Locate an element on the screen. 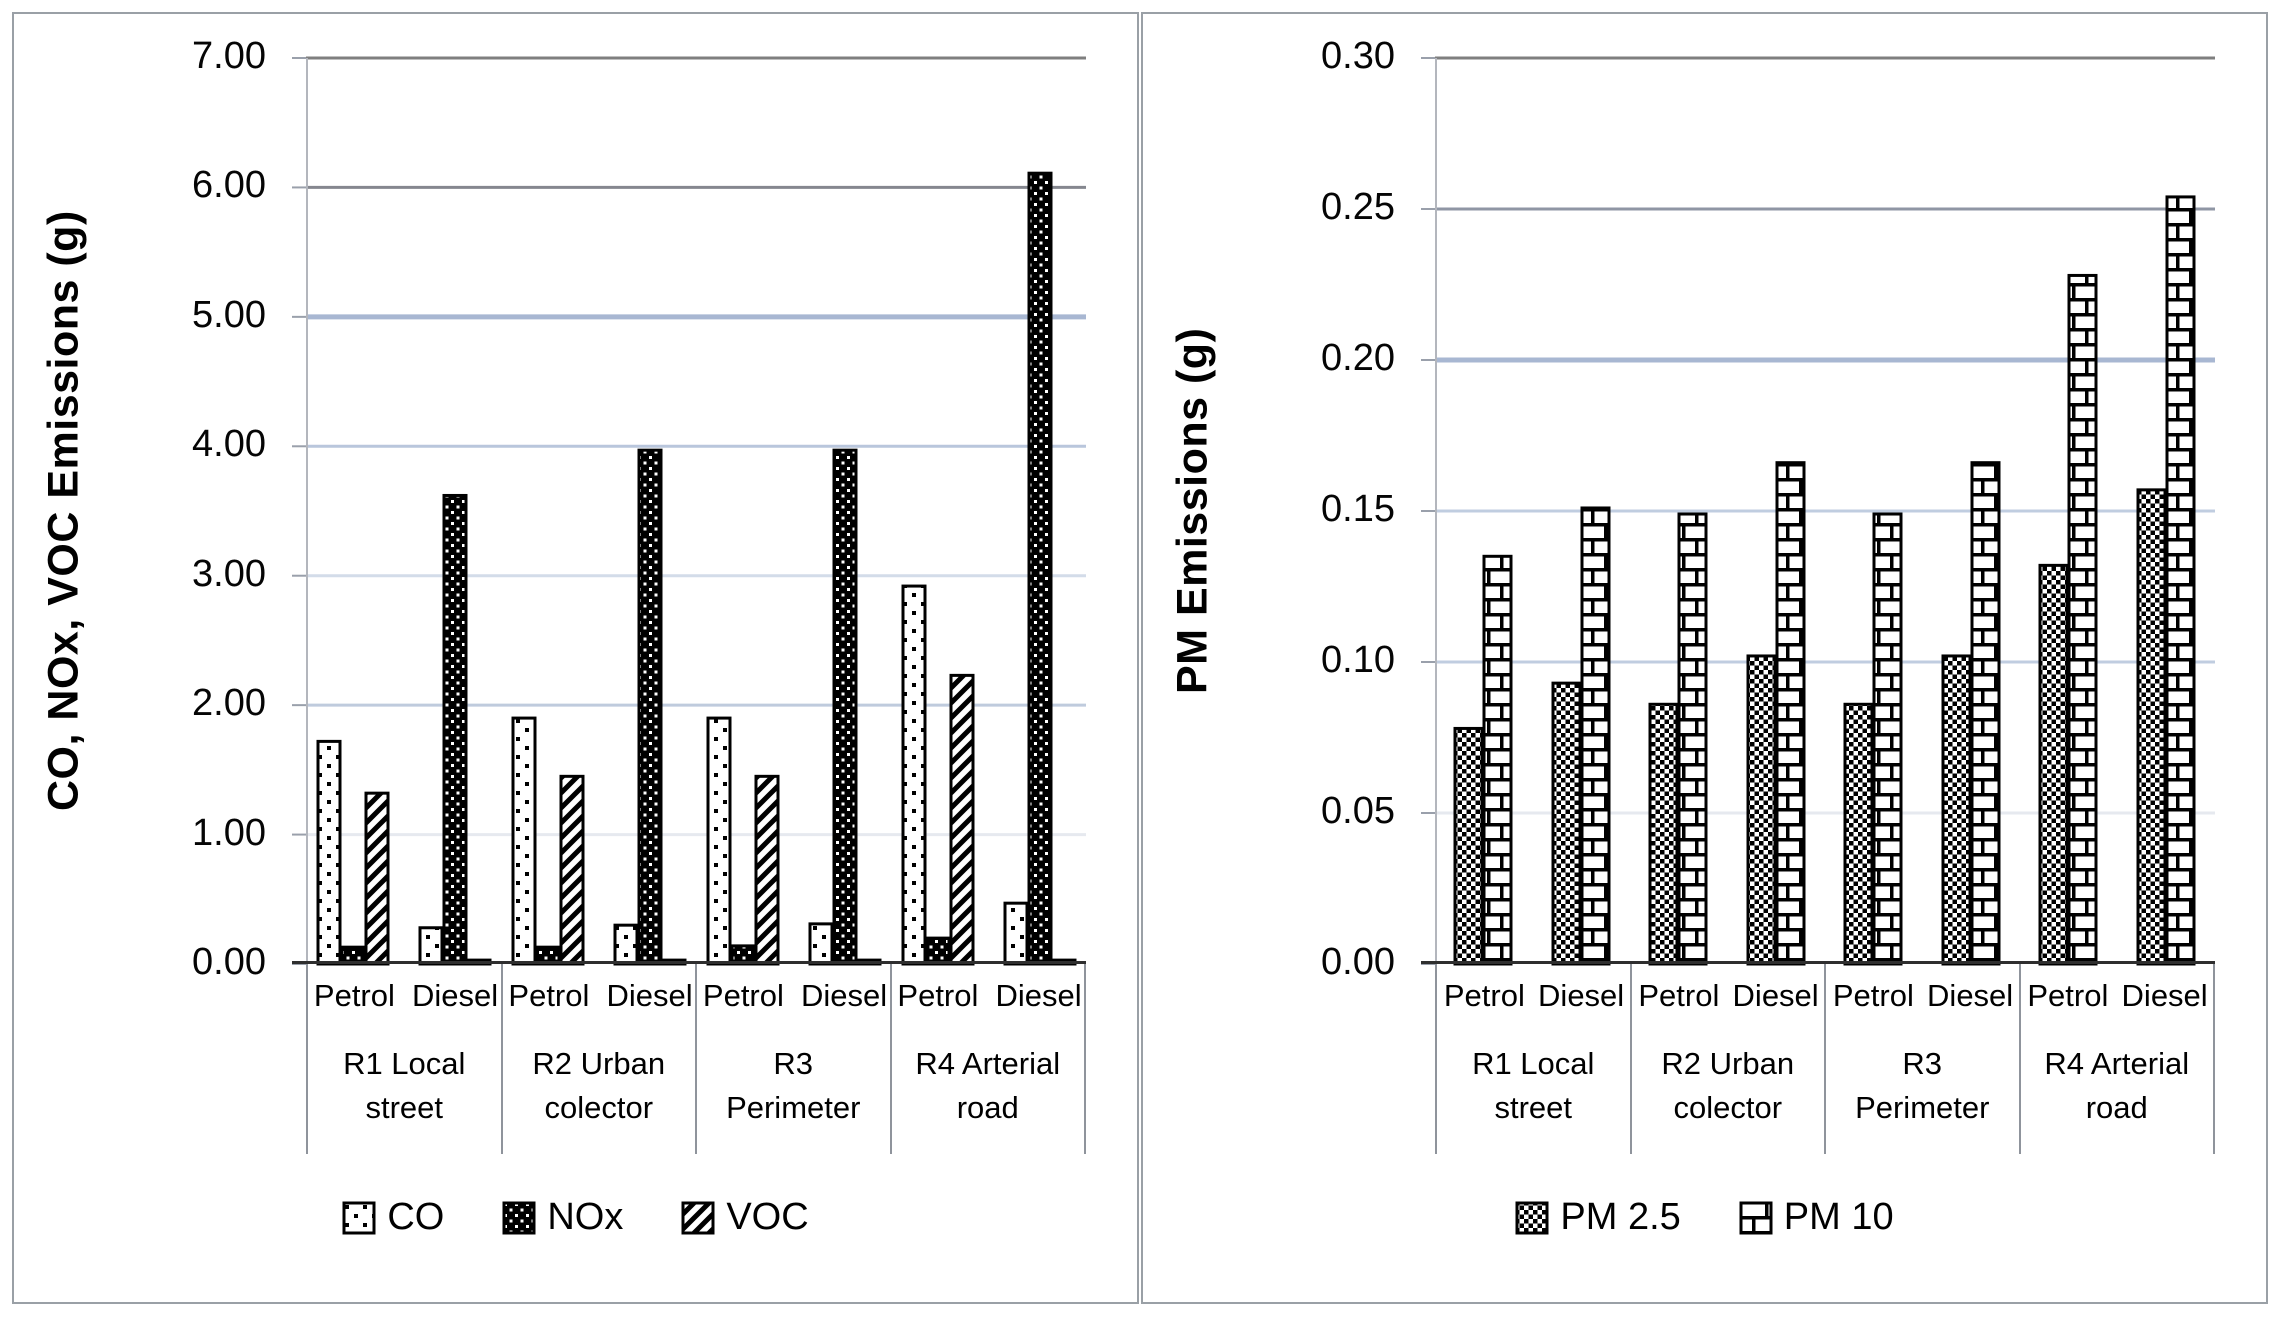 This screenshot has width=2283, height=1318. legend-item-pm-2-5: PM 2.5 is located at coordinates (1598, 1217).